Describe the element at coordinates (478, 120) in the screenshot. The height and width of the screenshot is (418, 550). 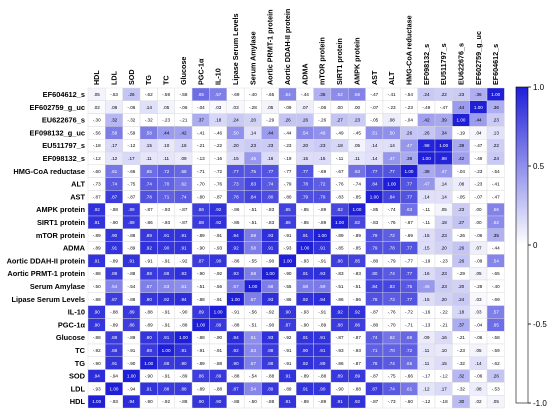
I see `cell-value-label: .44` at that location.